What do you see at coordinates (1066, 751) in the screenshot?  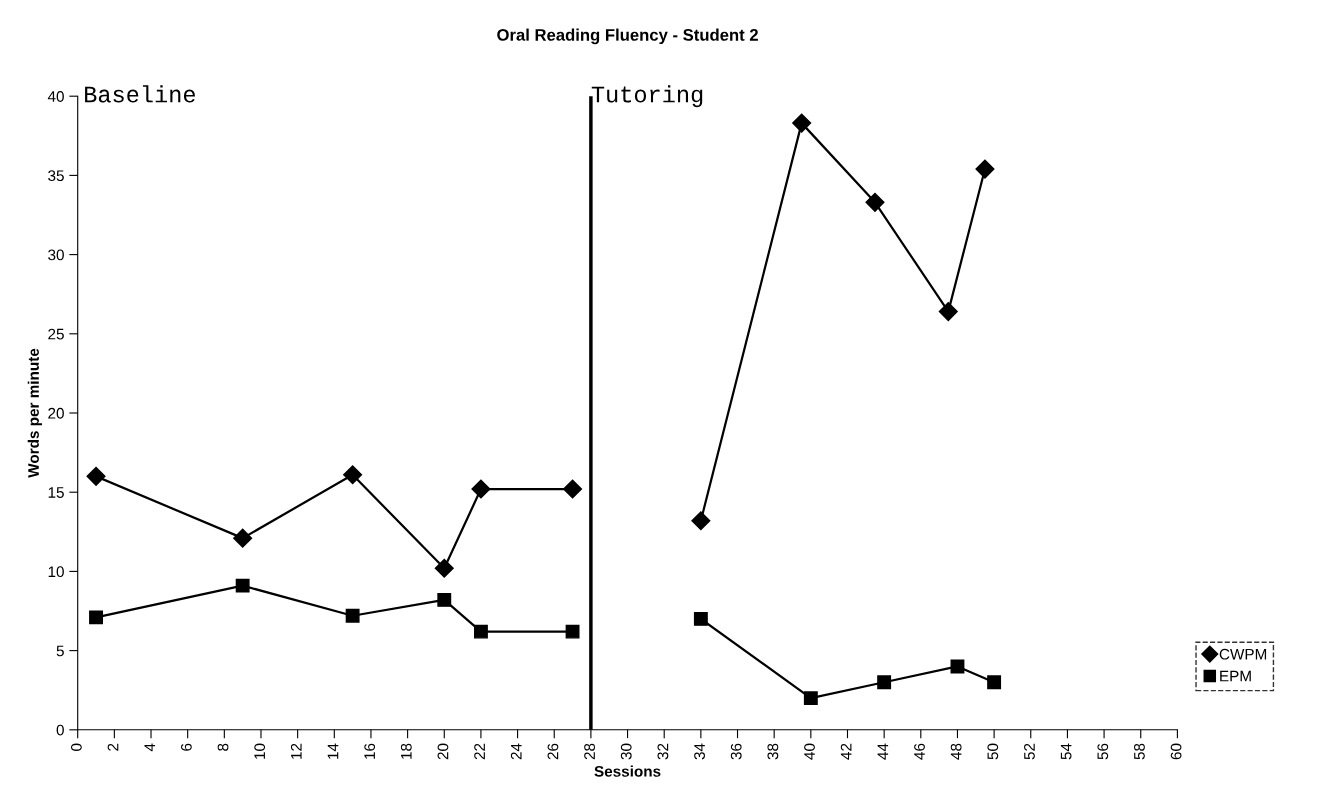 I see `x-tick-label: 54` at bounding box center [1066, 751].